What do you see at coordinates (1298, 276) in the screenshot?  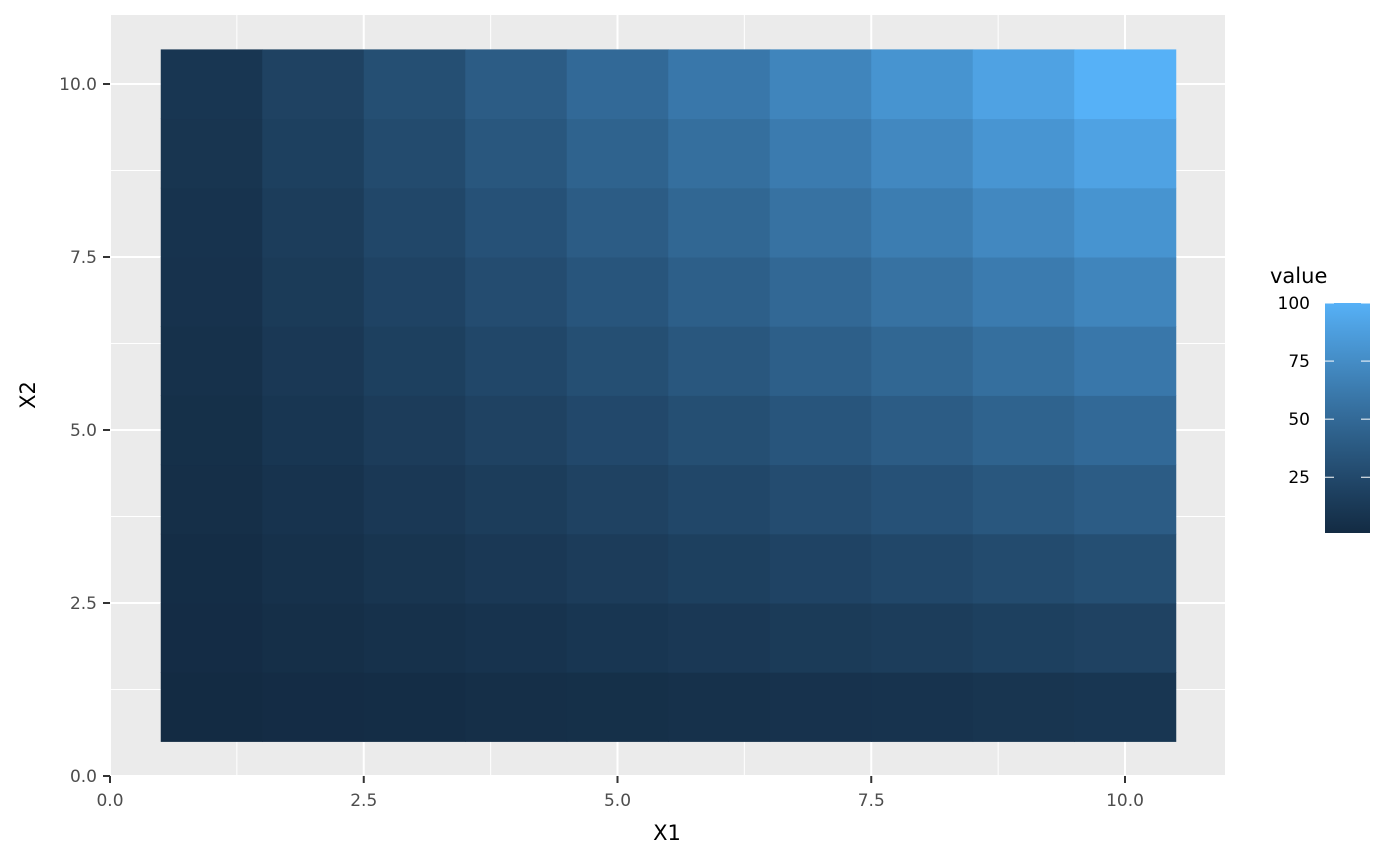 I see `legend-title: value` at bounding box center [1298, 276].